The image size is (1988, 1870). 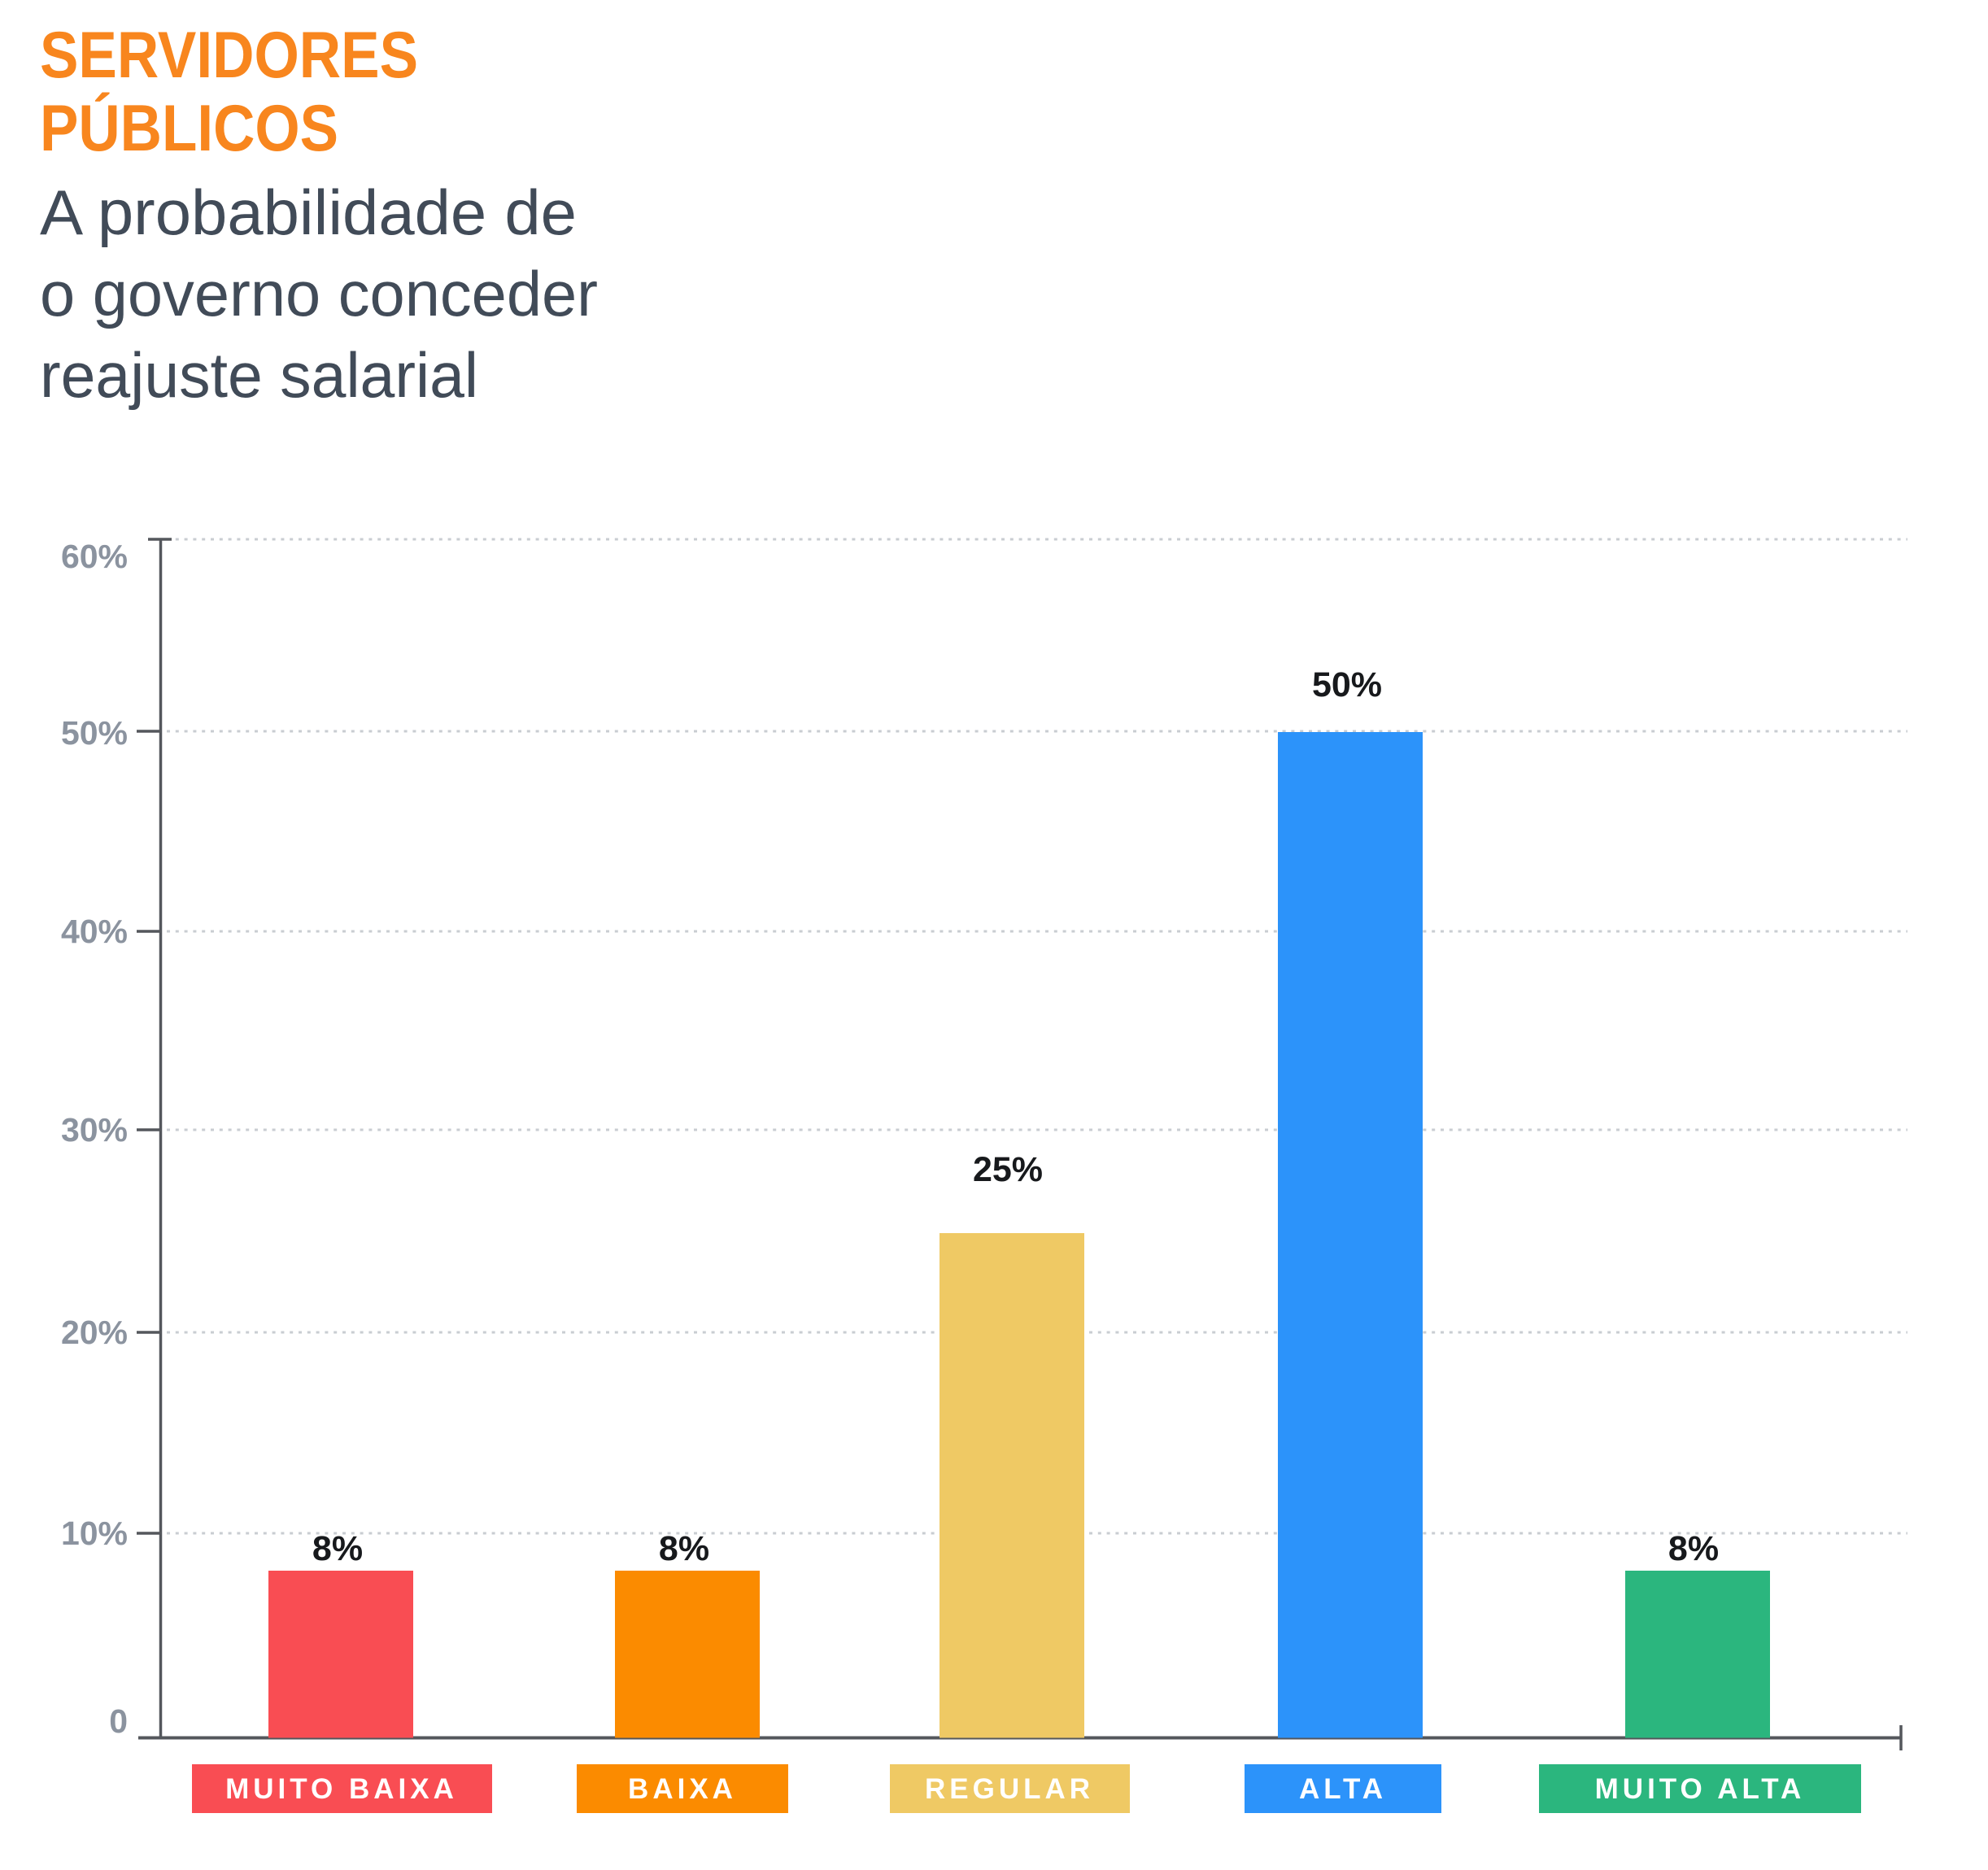 What do you see at coordinates (118, 1721) in the screenshot?
I see `svg-text: 0` at bounding box center [118, 1721].